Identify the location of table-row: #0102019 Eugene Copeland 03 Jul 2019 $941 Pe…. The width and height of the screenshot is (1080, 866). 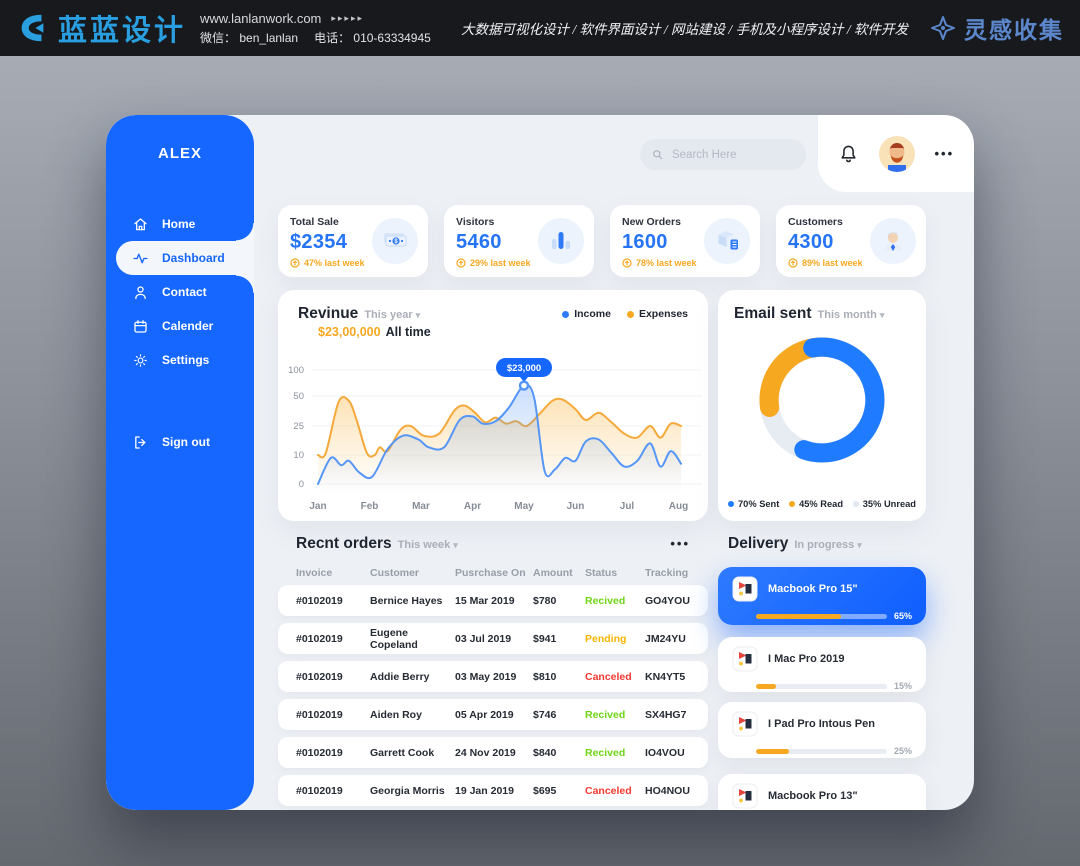
(493, 638).